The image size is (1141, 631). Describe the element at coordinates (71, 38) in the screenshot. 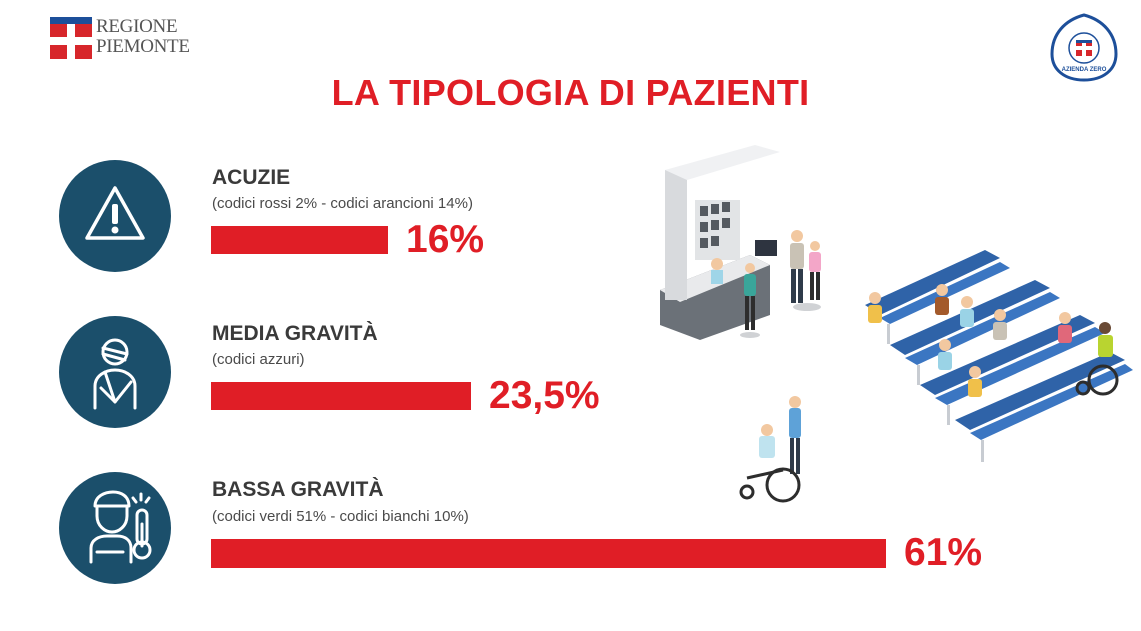

I see `piemonte-flag-icon` at that location.